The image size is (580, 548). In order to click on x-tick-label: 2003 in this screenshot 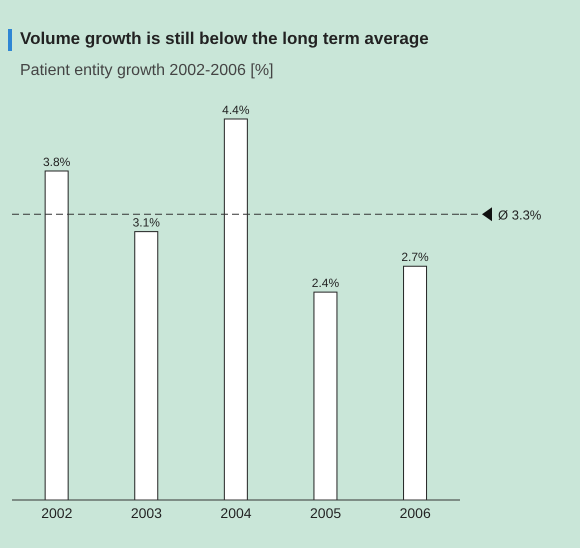, I will do `click(146, 512)`.